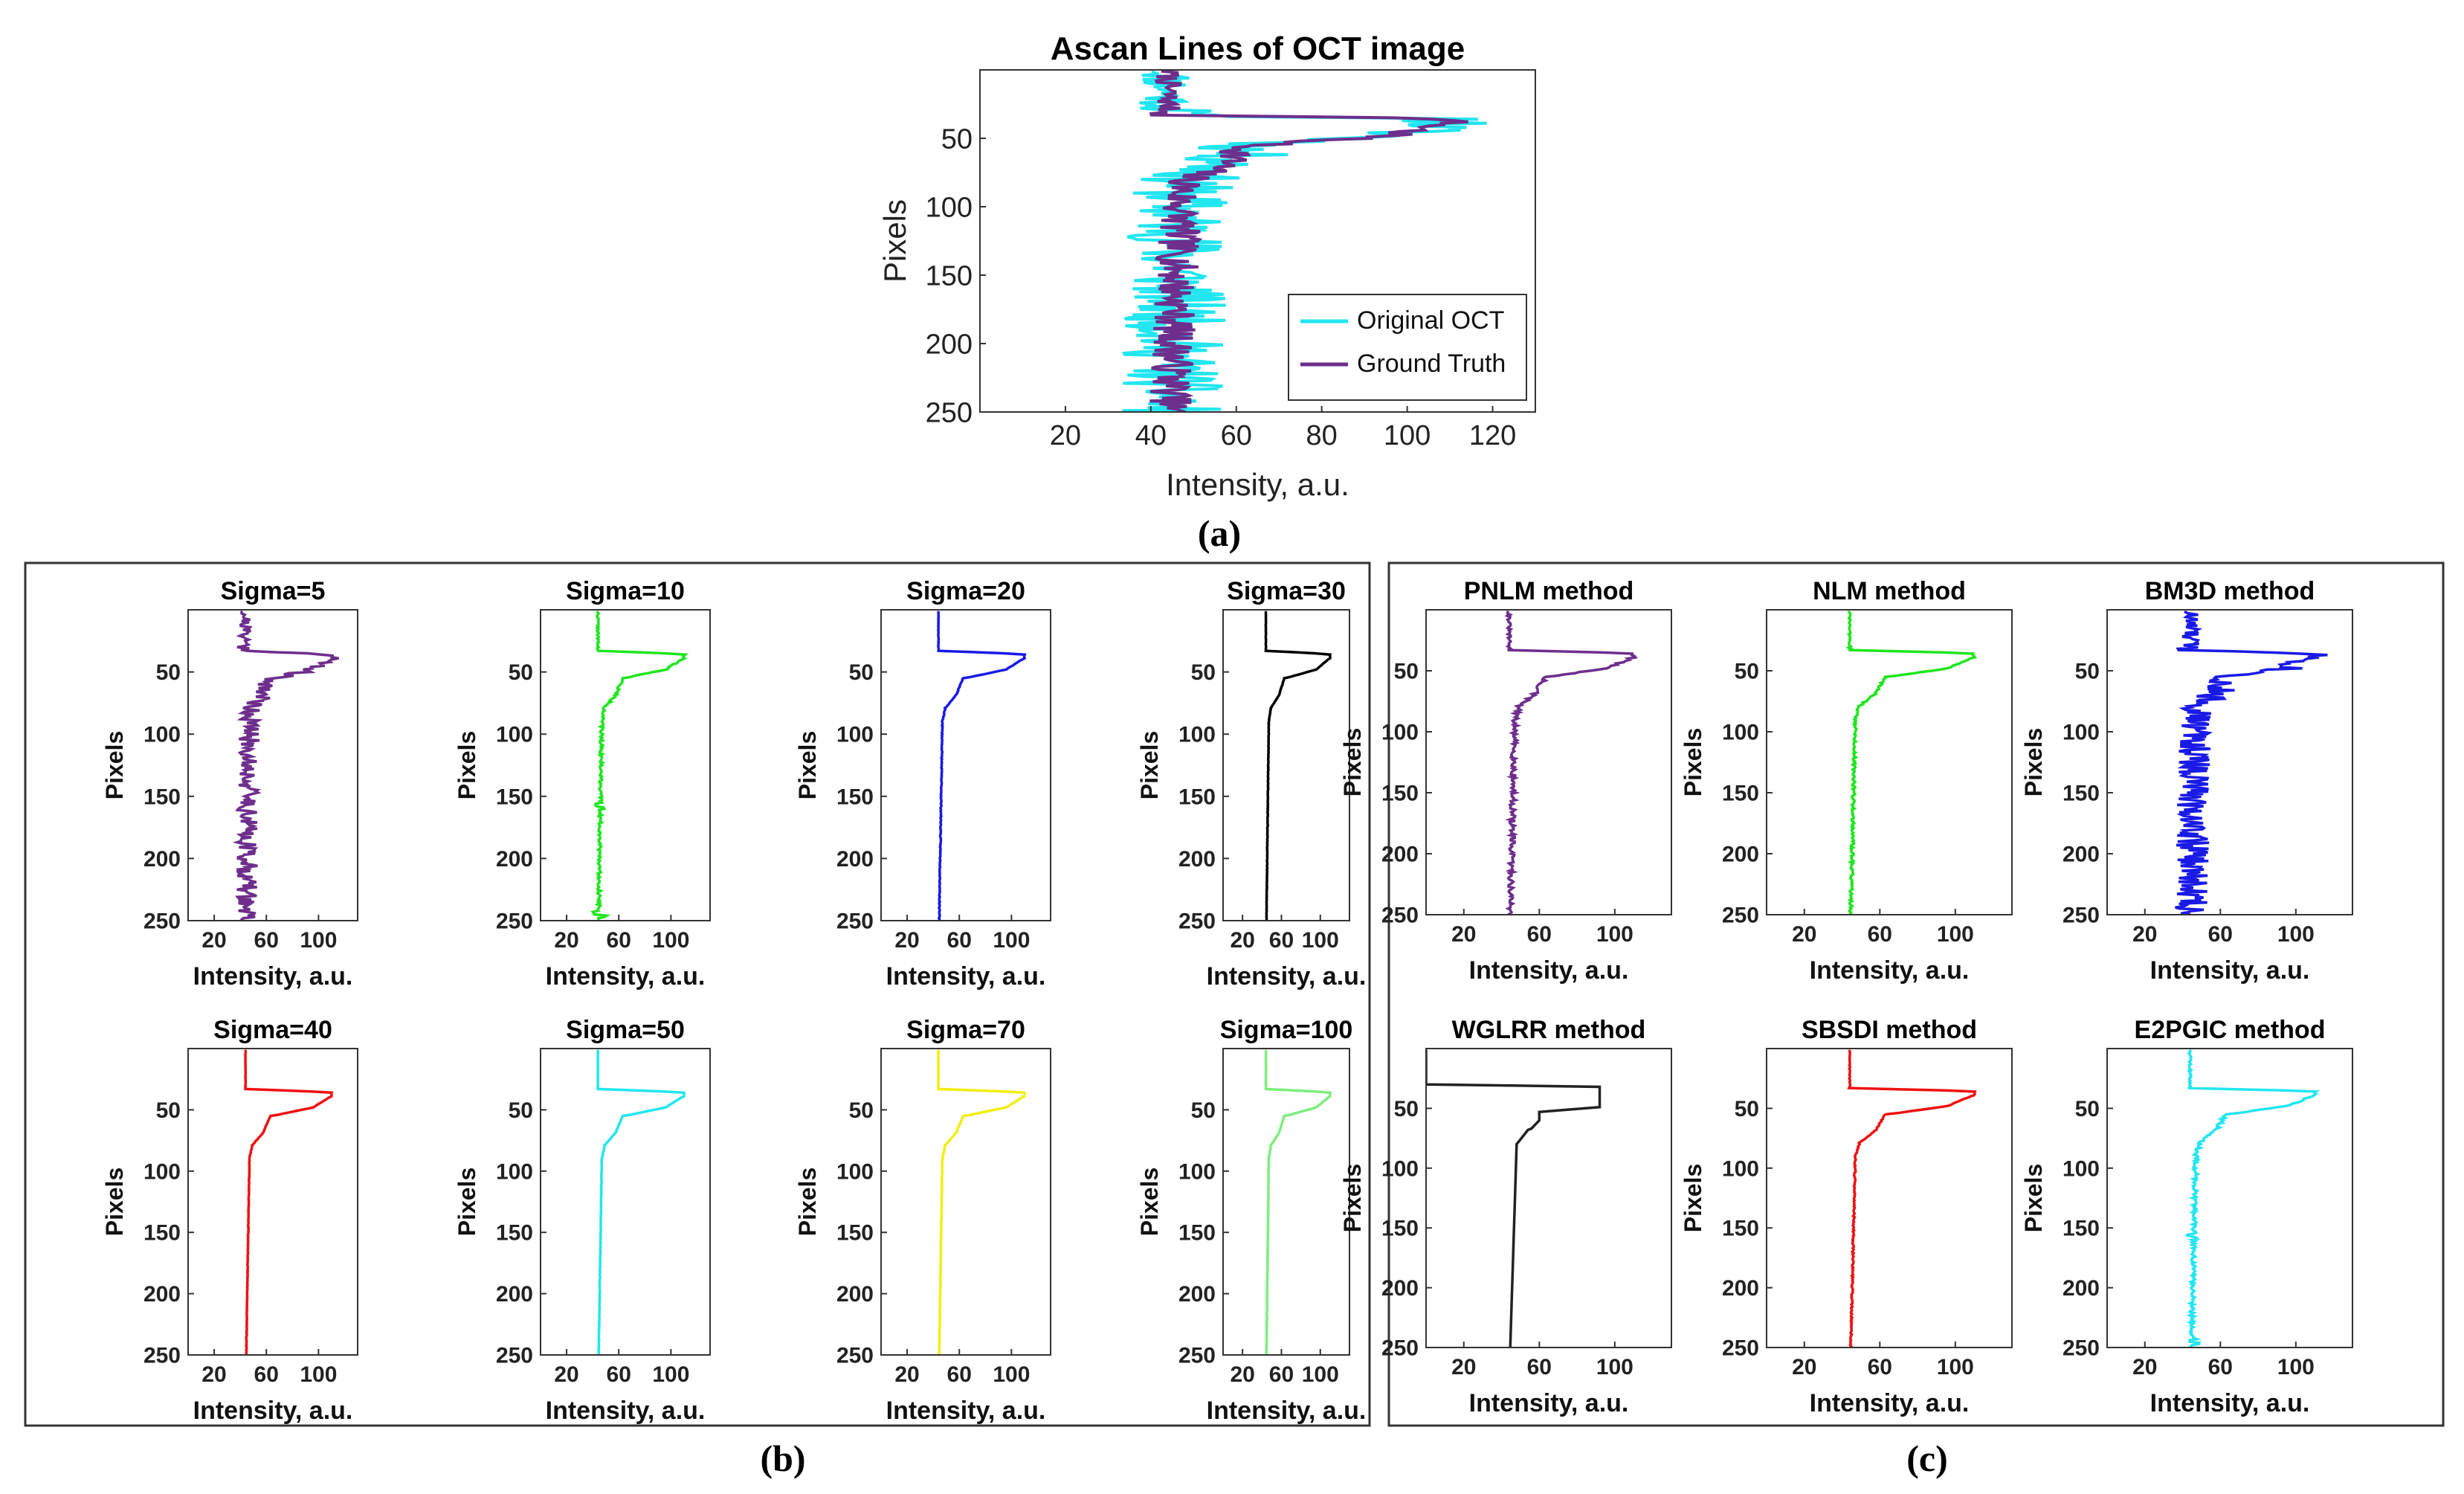 Image resolution: width=2464 pixels, height=1494 pixels. I want to click on y-tick-label-b2-0: 50, so click(521, 672).